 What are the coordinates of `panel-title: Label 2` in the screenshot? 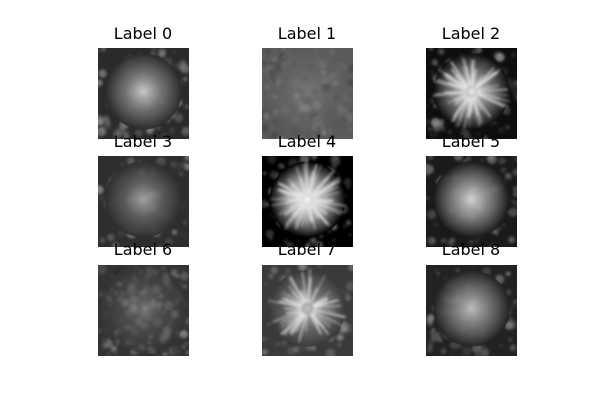 It's located at (471, 33).